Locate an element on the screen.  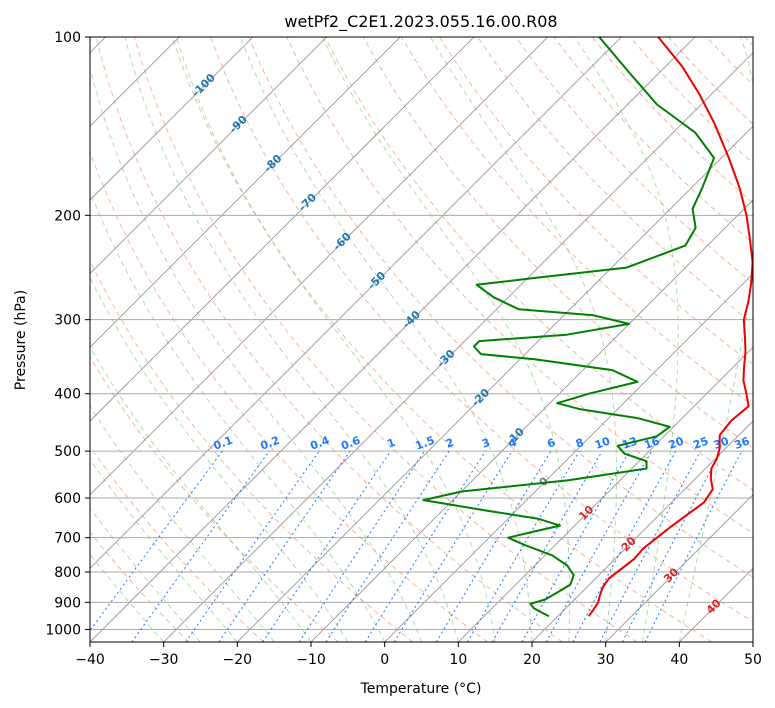
x-tick-label: 10 is located at coordinates (458, 660).